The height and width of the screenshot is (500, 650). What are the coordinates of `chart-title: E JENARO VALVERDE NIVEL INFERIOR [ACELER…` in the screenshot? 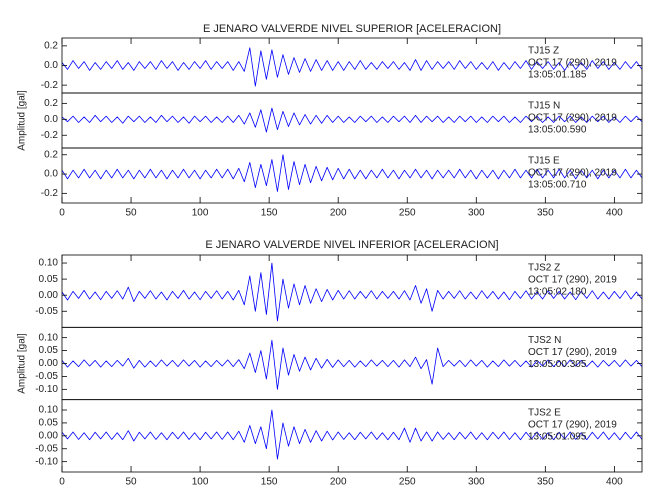 It's located at (351, 245).